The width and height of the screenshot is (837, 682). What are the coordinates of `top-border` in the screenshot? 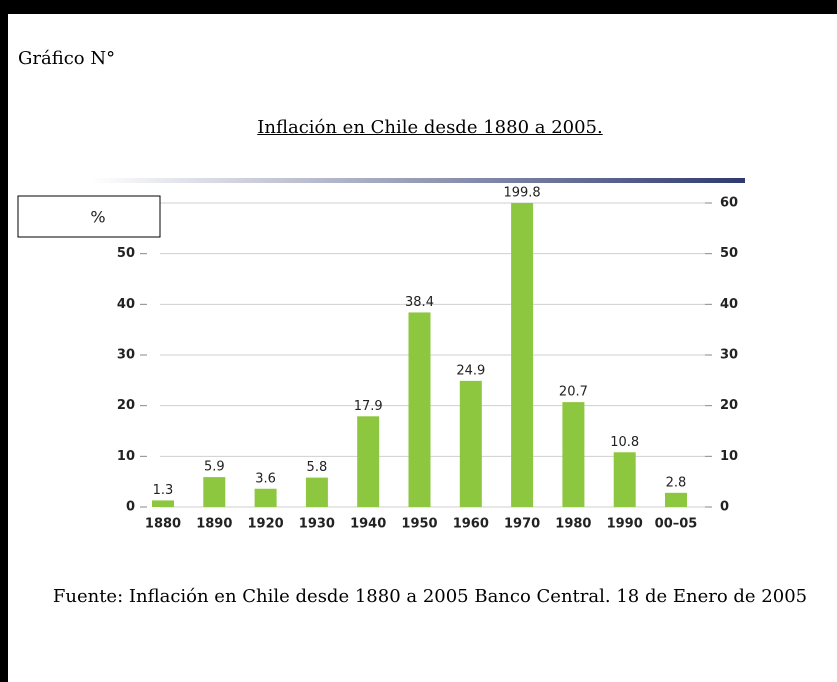 It's located at (418, 7).